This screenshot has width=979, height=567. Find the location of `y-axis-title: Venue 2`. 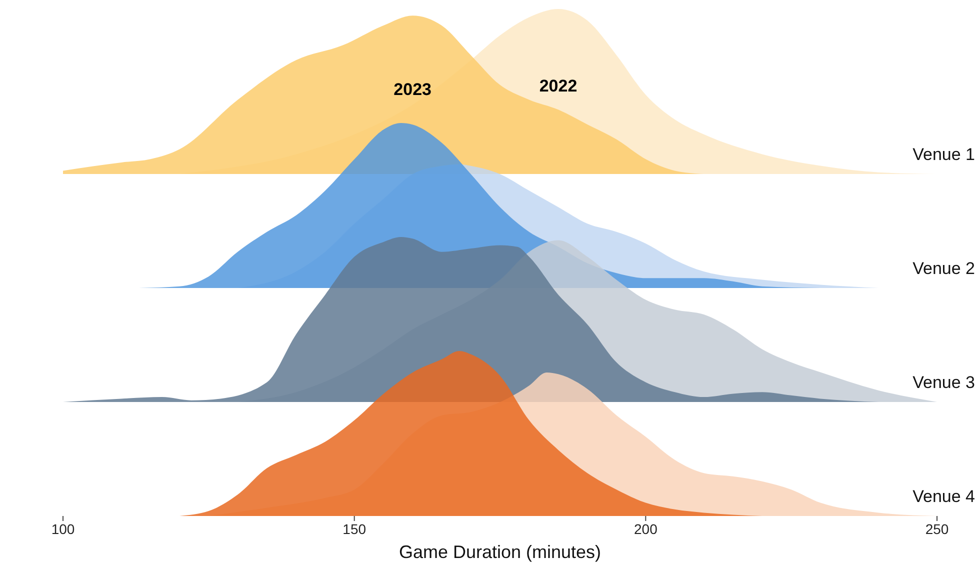

y-axis-title: Venue 2 is located at coordinates (943, 268).